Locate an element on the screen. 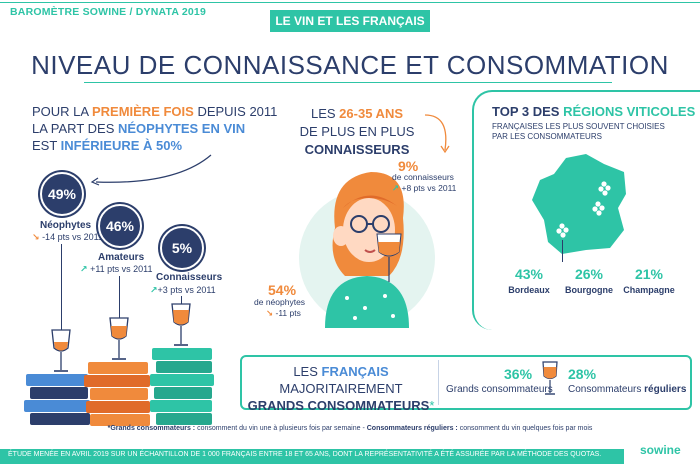 The height and width of the screenshot is (464, 700). connaisseurs-change: ↗ +8 pts vs 2011 is located at coordinates (424, 188).